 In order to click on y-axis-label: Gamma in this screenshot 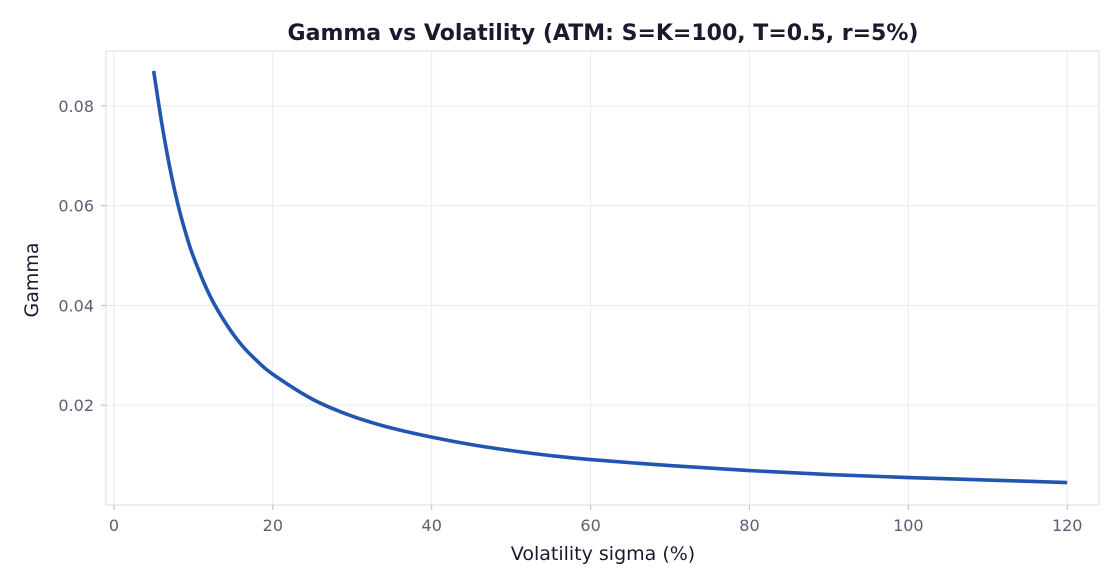, I will do `click(32, 279)`.